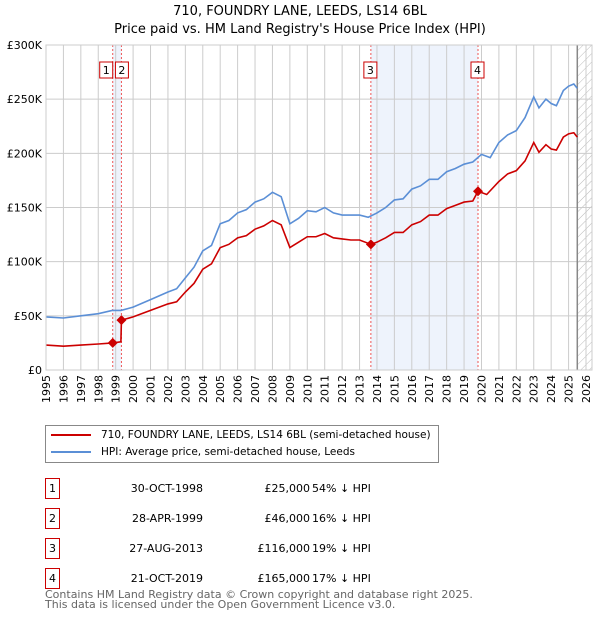 This screenshot has width=600, height=620. I want to click on x-tick-label: 1996, so click(63, 389).